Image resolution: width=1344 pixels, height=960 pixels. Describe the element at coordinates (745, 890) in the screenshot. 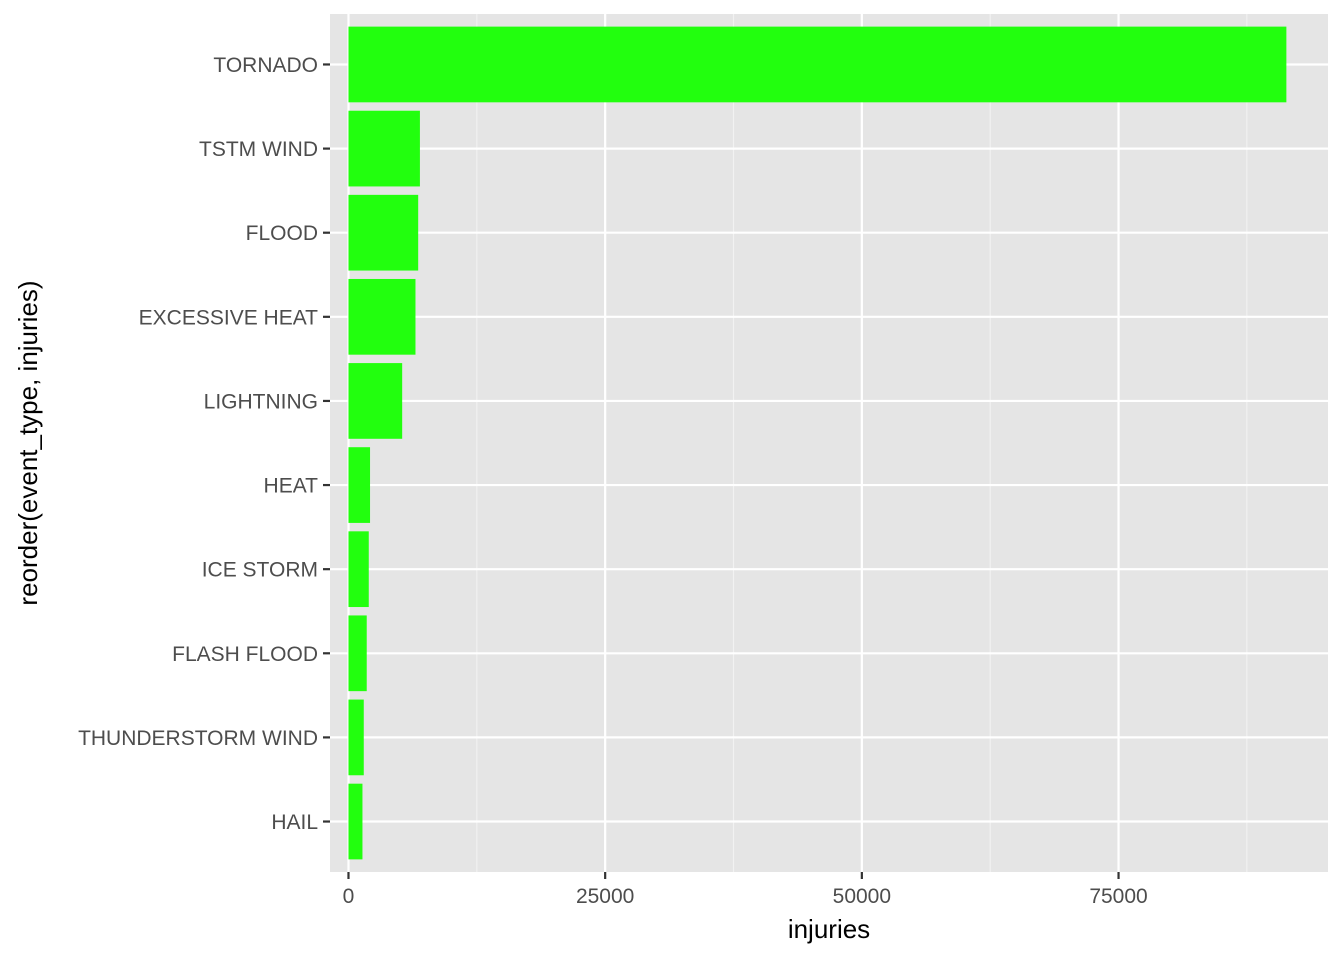

I see `x-axis: 0 25000 50000 75000` at that location.